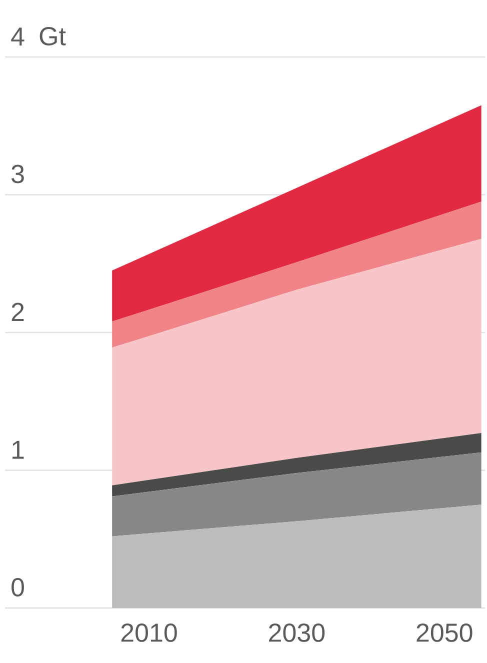 Image resolution: width=487 pixels, height=663 pixels. I want to click on y-axis-title: Gt, so click(53, 36).